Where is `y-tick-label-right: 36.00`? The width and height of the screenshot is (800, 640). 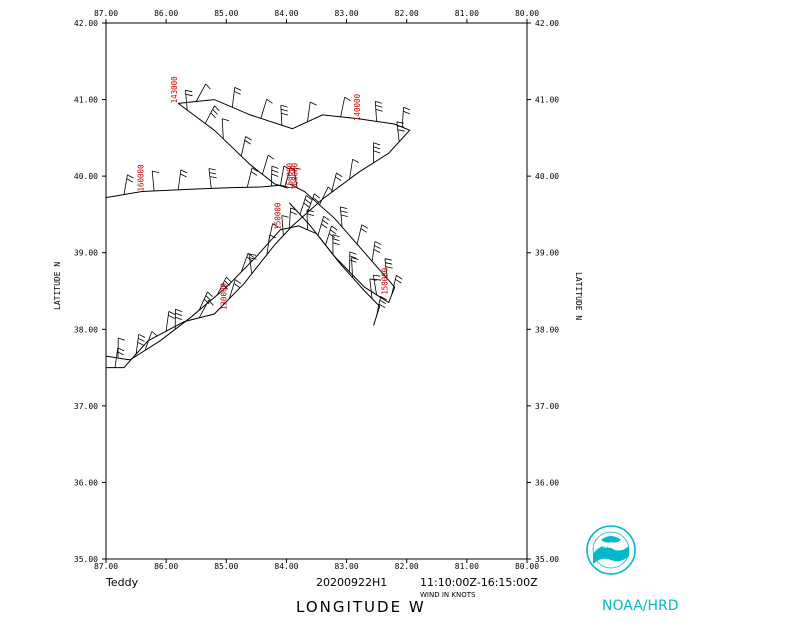 y-tick-label-right: 36.00 is located at coordinates (547, 482).